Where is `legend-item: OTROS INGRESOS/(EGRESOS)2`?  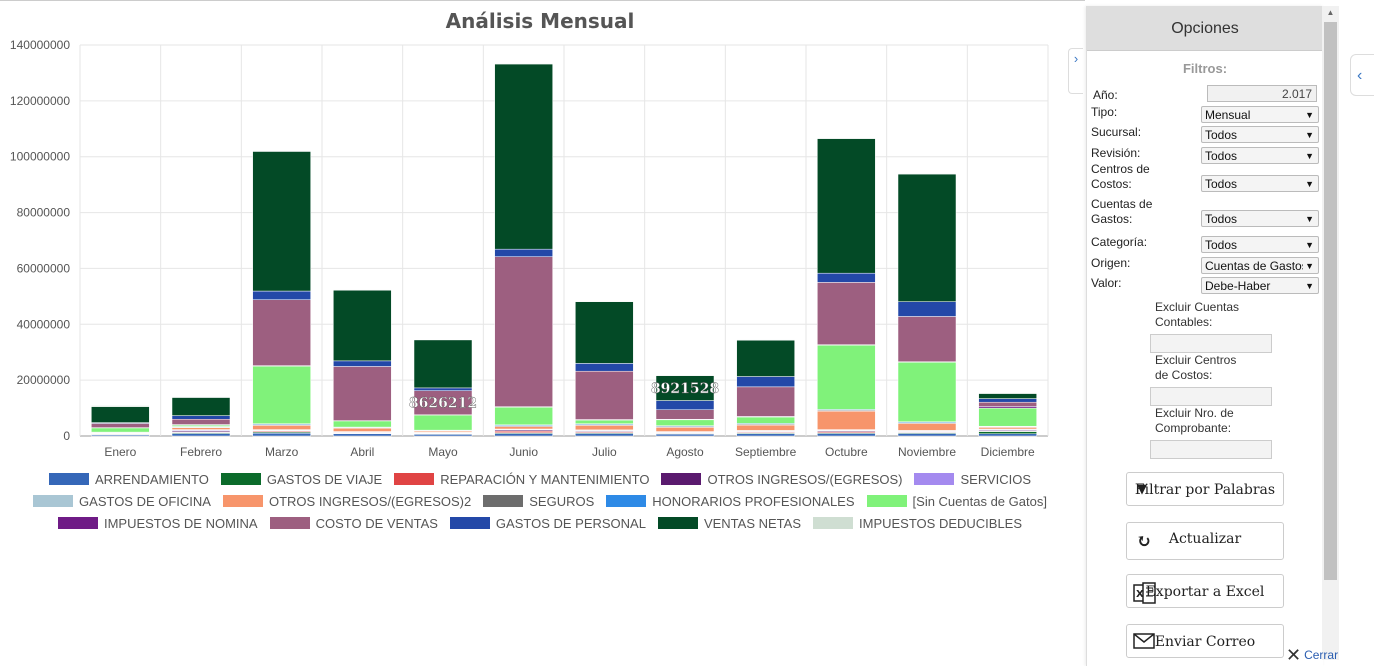
legend-item: OTROS INGRESOS/(EGRESOS)2 is located at coordinates (347, 501).